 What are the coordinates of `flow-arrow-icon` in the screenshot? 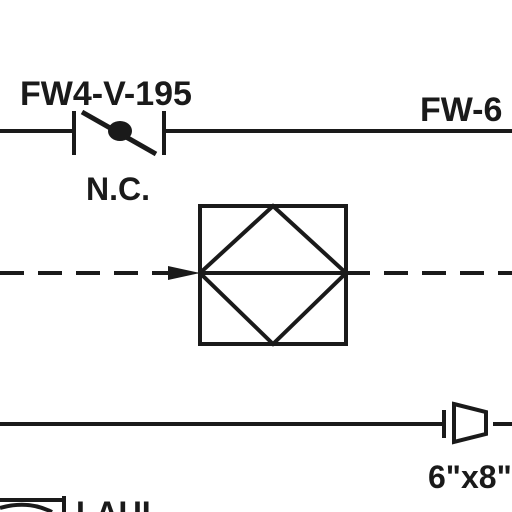 It's located at (184, 273).